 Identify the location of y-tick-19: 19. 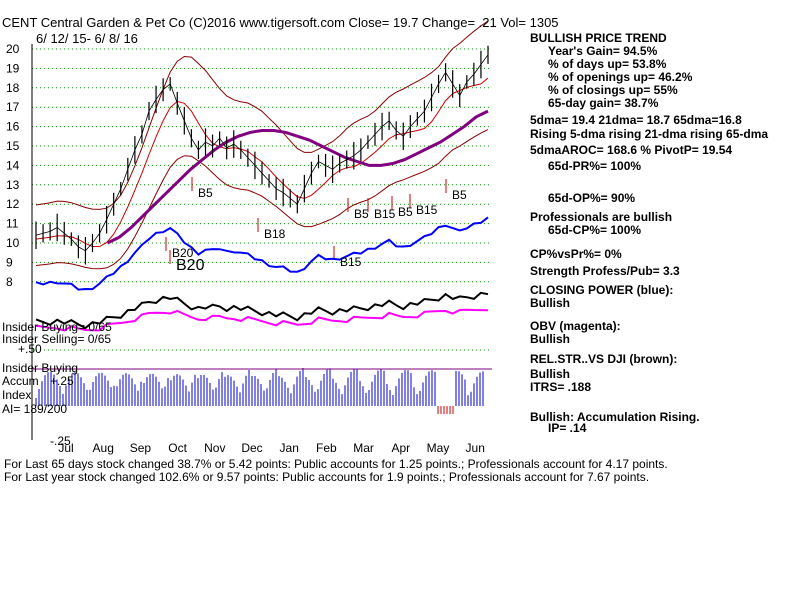
(13, 68).